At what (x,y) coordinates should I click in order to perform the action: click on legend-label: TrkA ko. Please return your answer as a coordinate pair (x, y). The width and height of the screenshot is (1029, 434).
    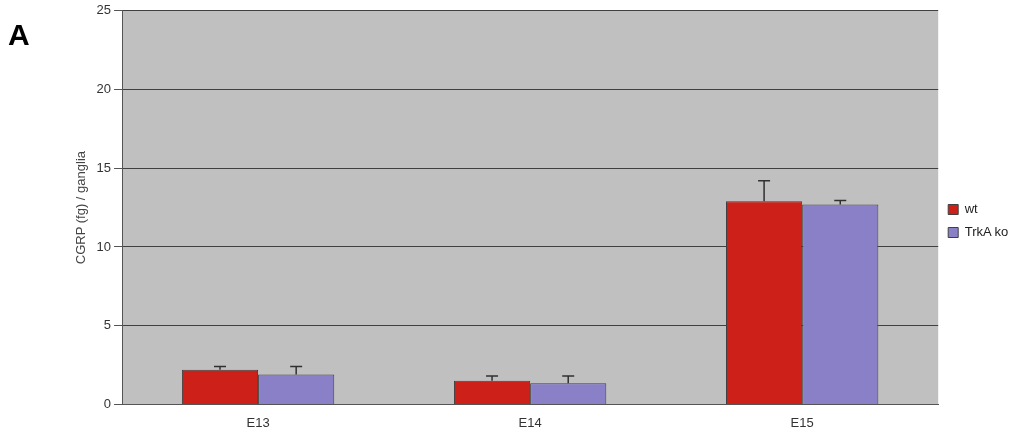
    Looking at the image, I should click on (986, 232).